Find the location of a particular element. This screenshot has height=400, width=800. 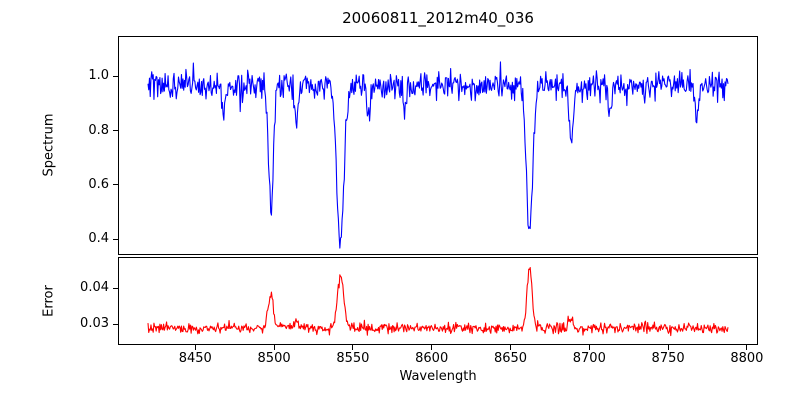

x-tick-label: 8600 is located at coordinates (432, 358).